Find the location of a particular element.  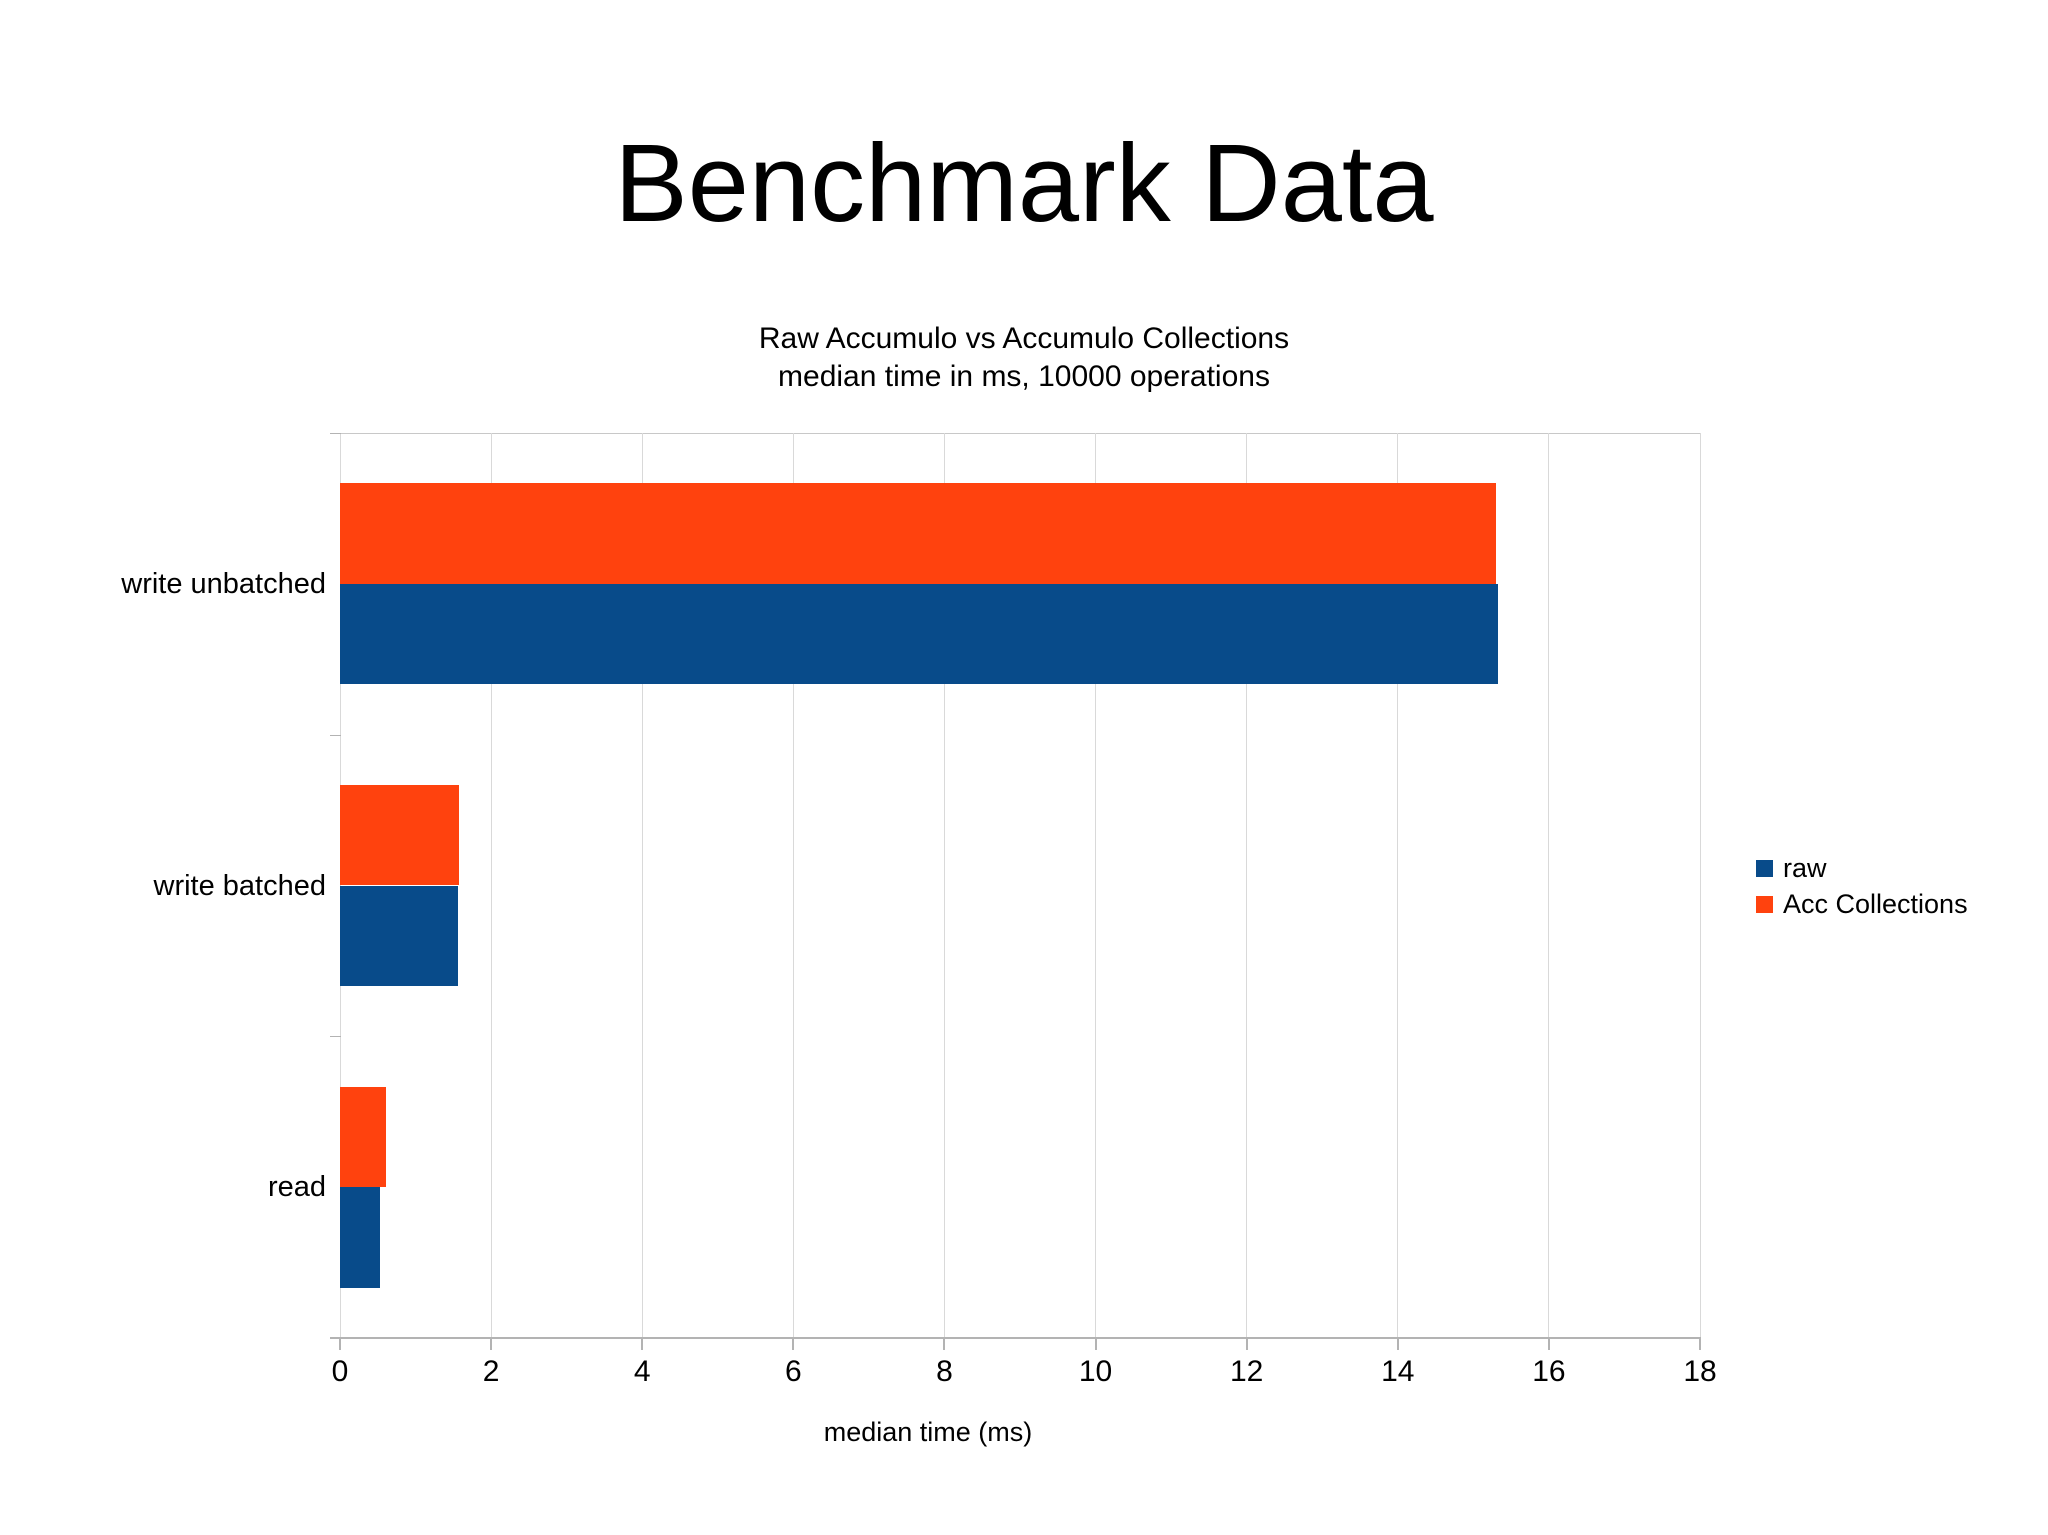

x-tick-label-0: 0 is located at coordinates (340, 1371).